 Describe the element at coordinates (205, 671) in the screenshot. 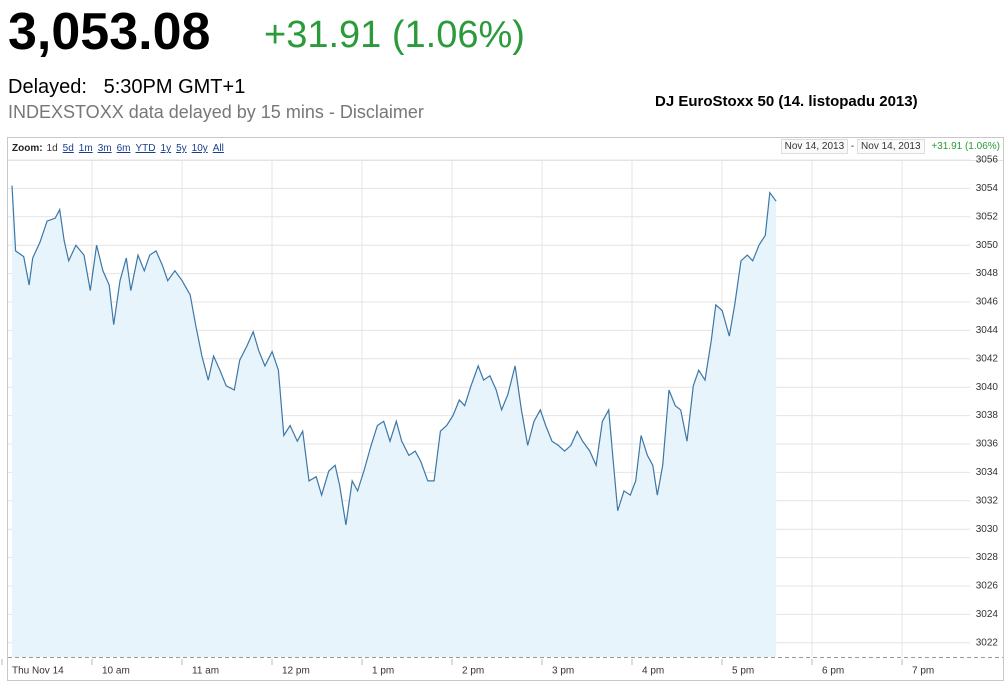

I see `x-tick-label: 11 am` at that location.